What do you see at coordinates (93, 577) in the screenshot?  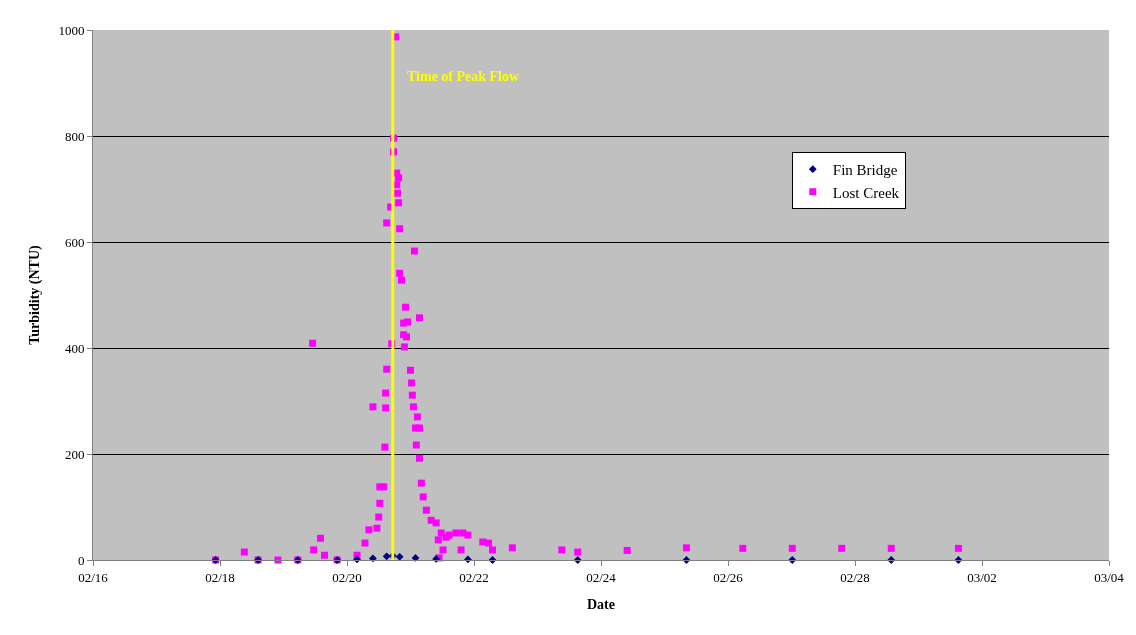 I see `x-tick-label: 02/16` at bounding box center [93, 577].